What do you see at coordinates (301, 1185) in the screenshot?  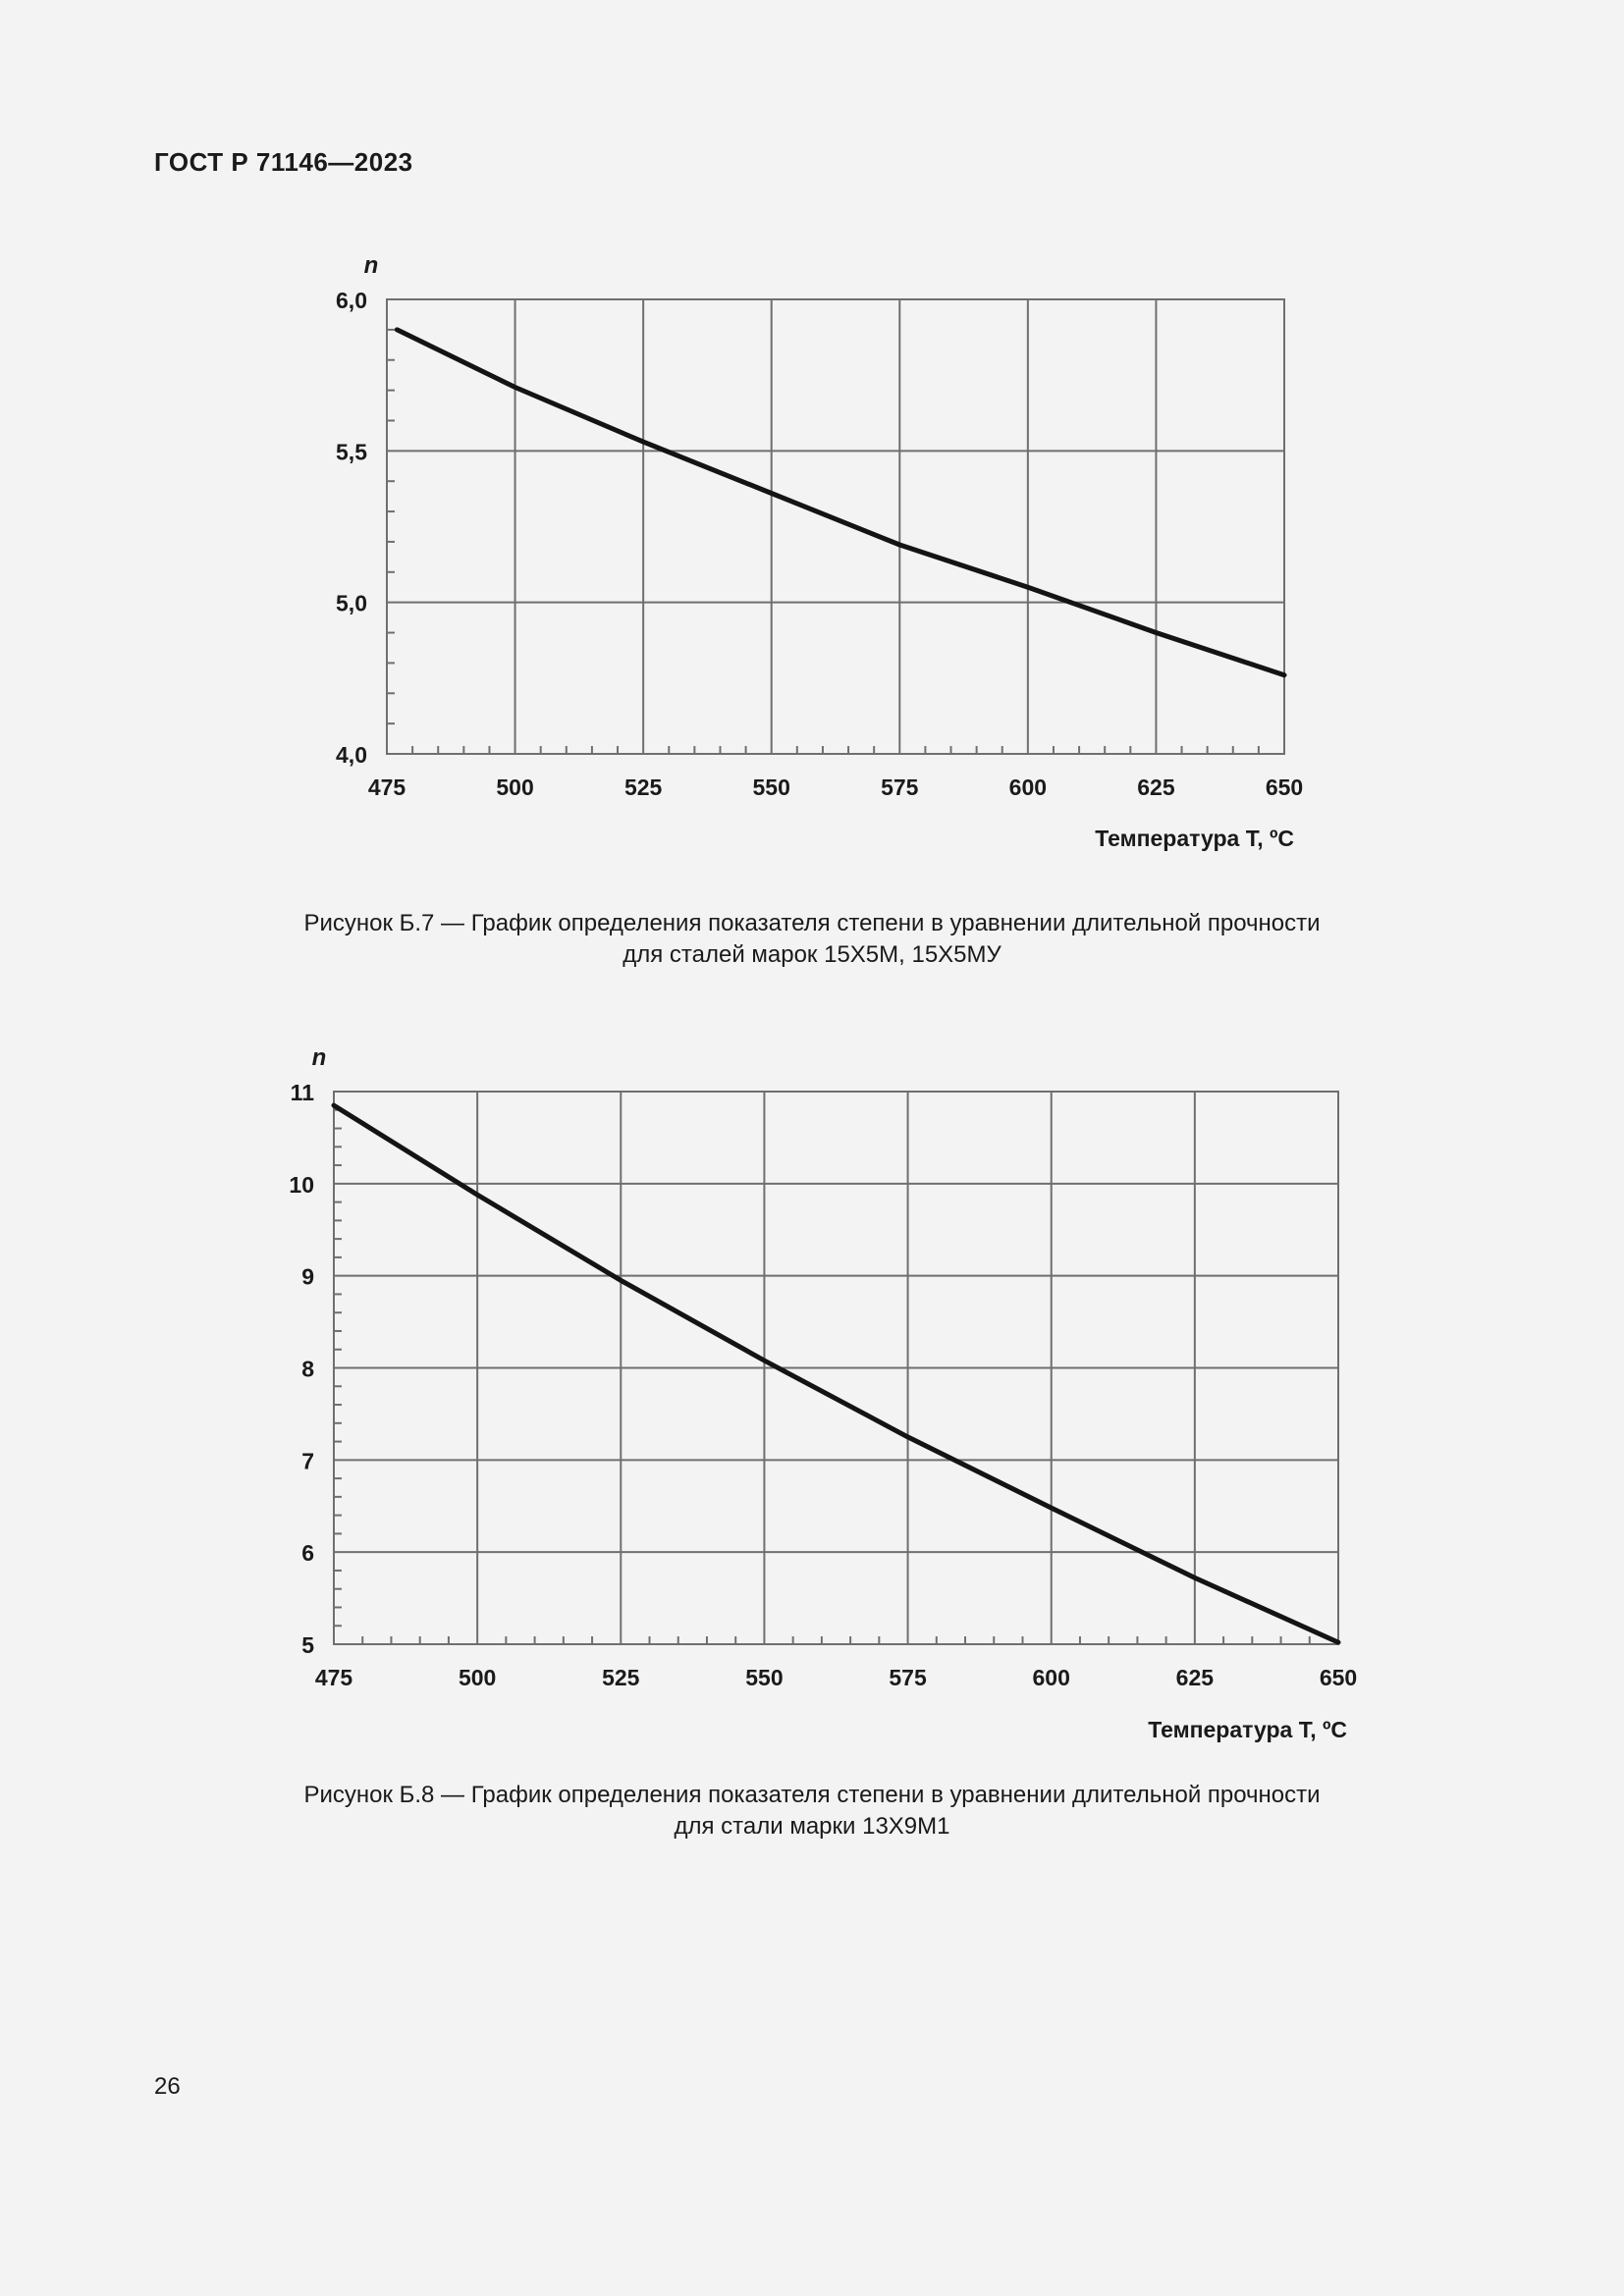 I see `y-tick-label: 10` at bounding box center [301, 1185].